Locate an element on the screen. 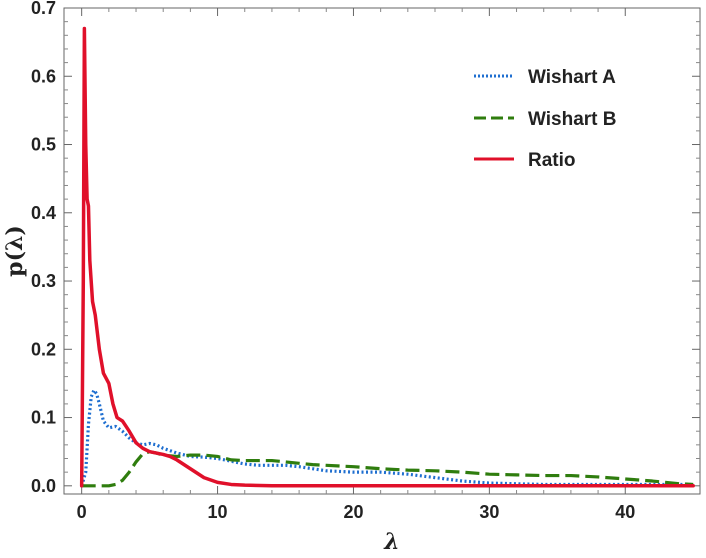  y-tick-label: 0.4 is located at coordinates (43, 213).